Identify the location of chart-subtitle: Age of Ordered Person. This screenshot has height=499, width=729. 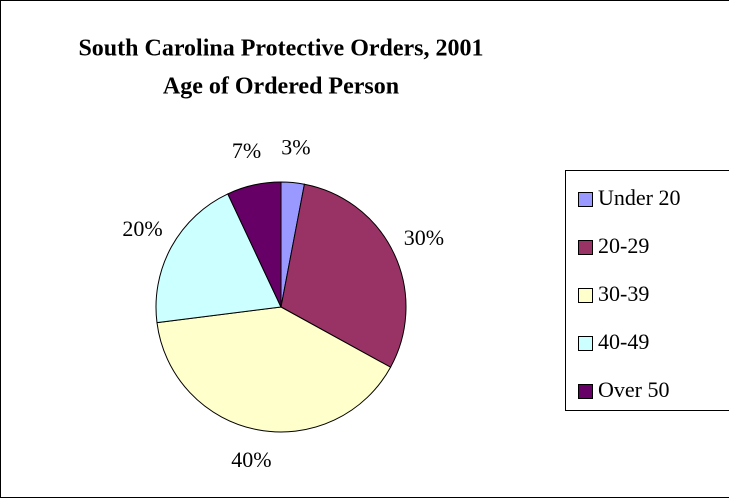
(281, 87).